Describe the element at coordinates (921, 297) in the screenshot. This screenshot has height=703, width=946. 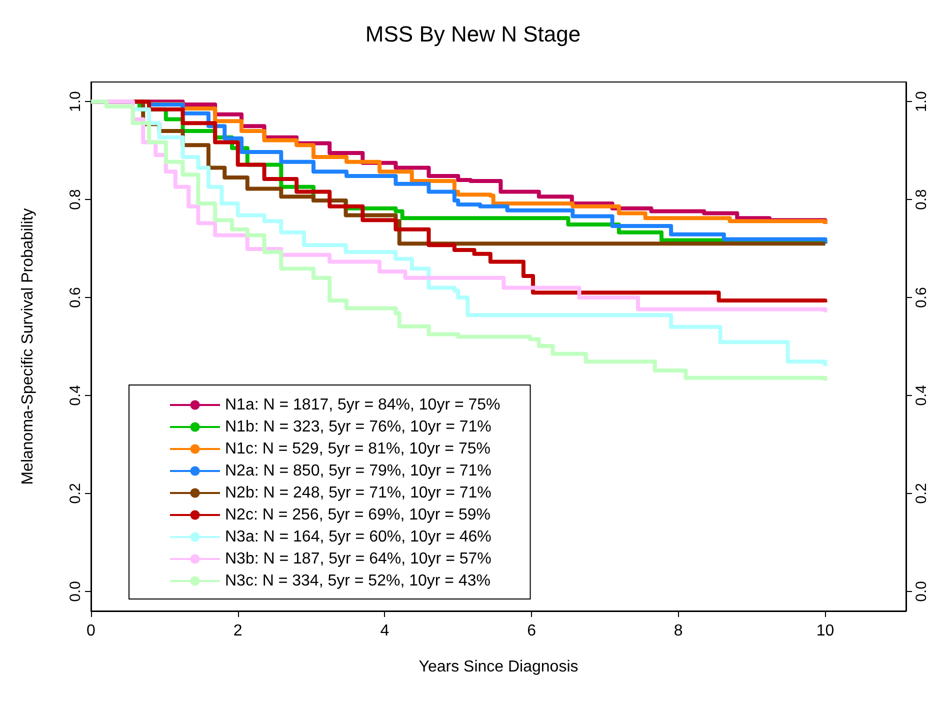
I see `y2-tick-label: 0.6` at that location.